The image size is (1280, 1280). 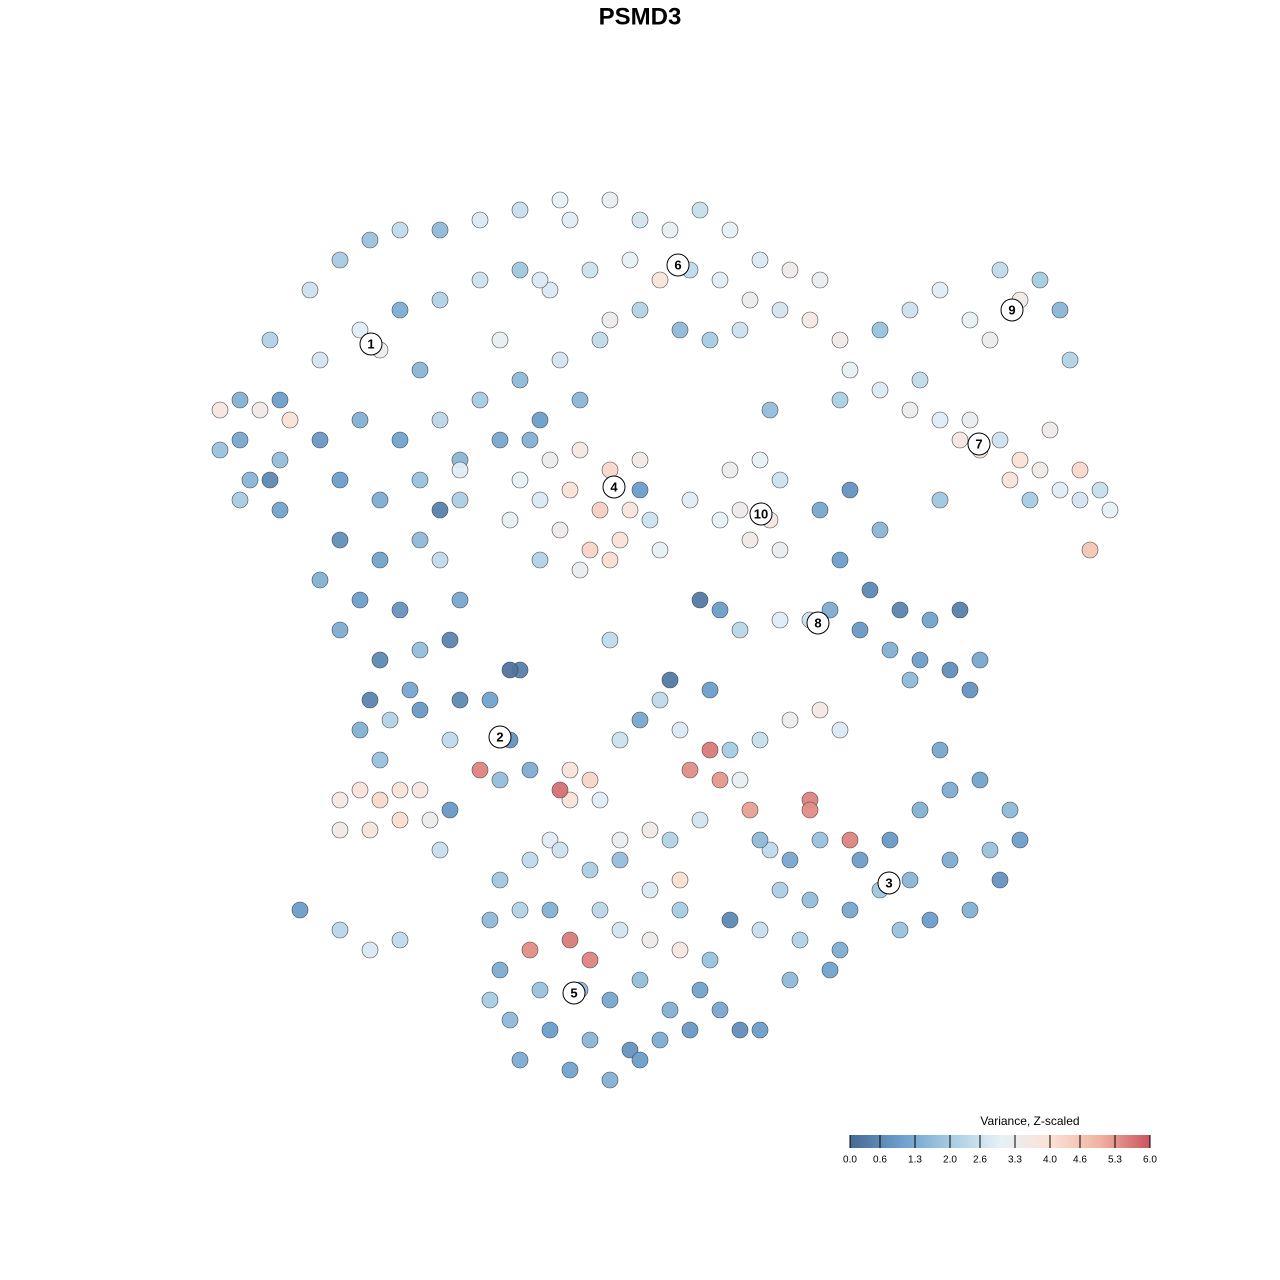 I want to click on chart-title: PSMD3, so click(x=640, y=16).